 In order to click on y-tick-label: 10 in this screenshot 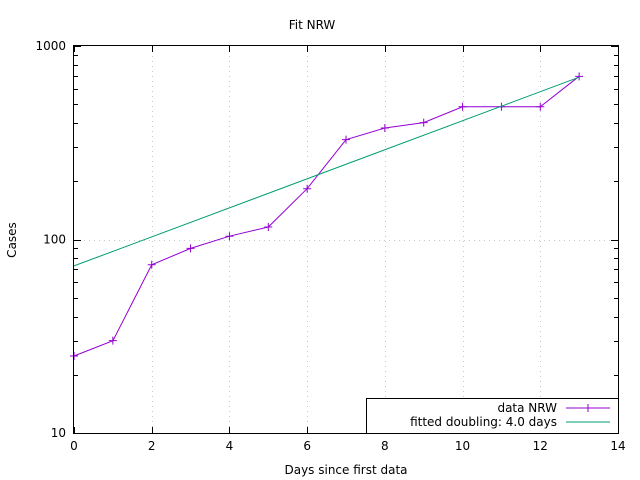, I will do `click(58, 433)`.